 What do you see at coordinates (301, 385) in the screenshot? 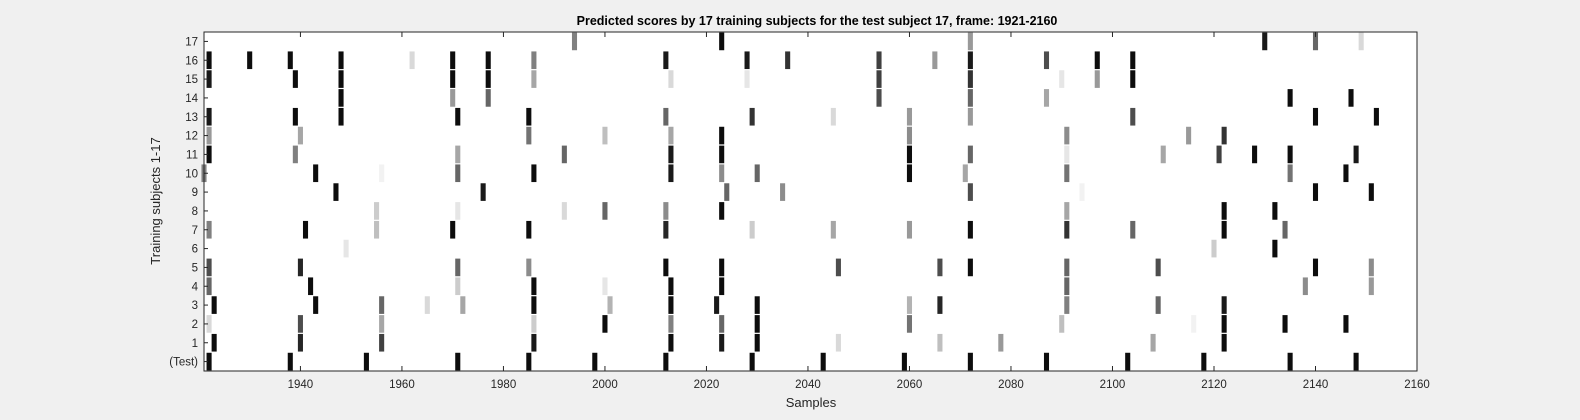
I see `x-tick-label: 1940` at bounding box center [301, 385].